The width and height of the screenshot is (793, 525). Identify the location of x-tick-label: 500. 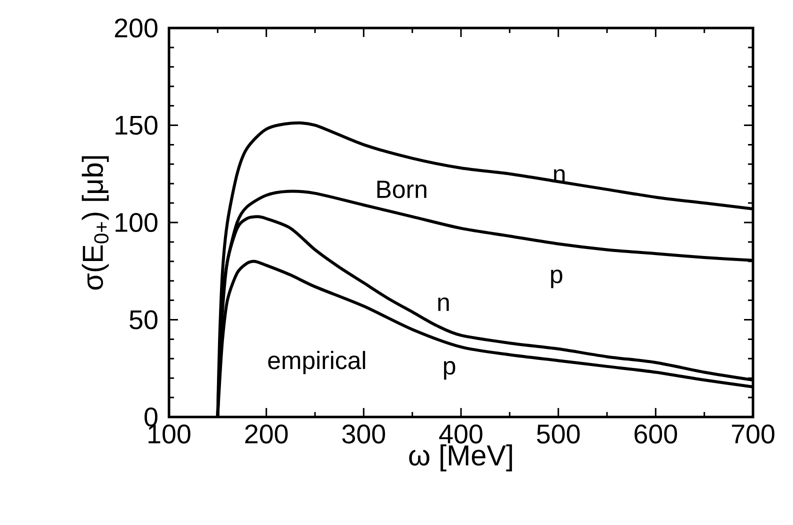
(558, 434).